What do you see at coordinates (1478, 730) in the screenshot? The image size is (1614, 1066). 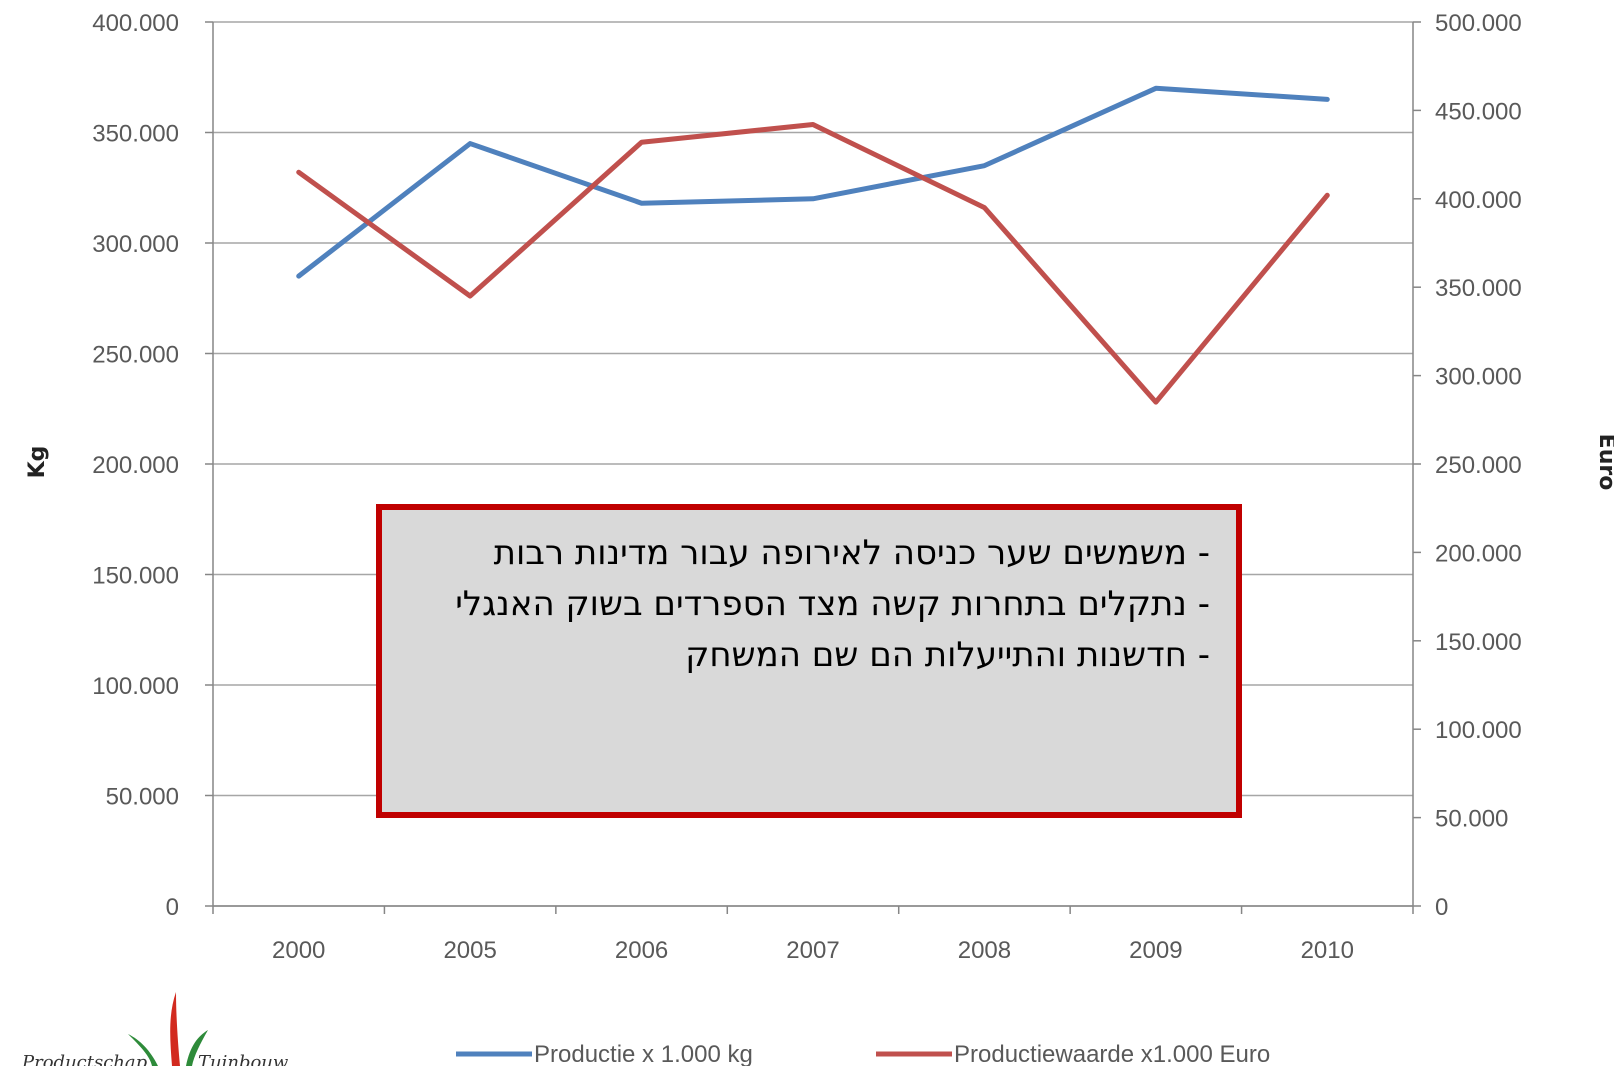 I see `right-tick-label: 100.000` at bounding box center [1478, 730].